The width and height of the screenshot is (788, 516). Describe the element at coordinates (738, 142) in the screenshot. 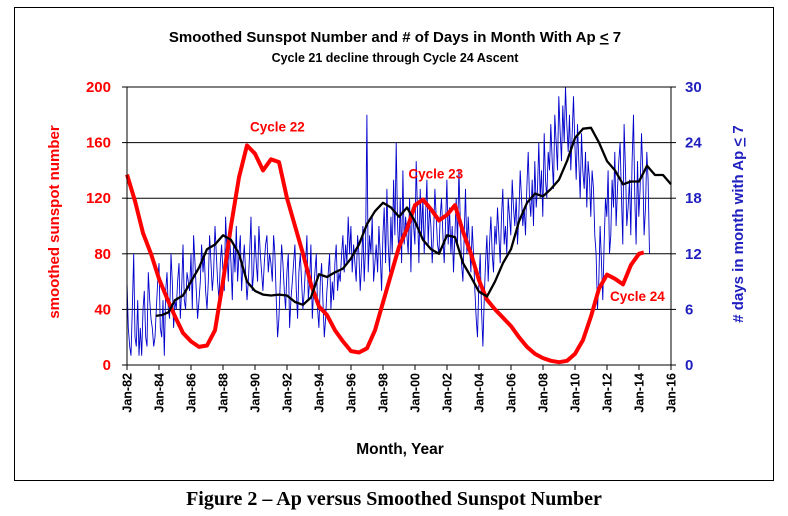

I see `right-label-symbol: <` at that location.